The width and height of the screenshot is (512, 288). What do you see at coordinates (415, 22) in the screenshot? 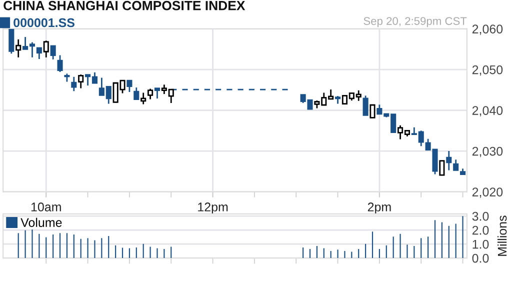
I see `text: Sep 20, 2:59pm CST` at bounding box center [415, 22].